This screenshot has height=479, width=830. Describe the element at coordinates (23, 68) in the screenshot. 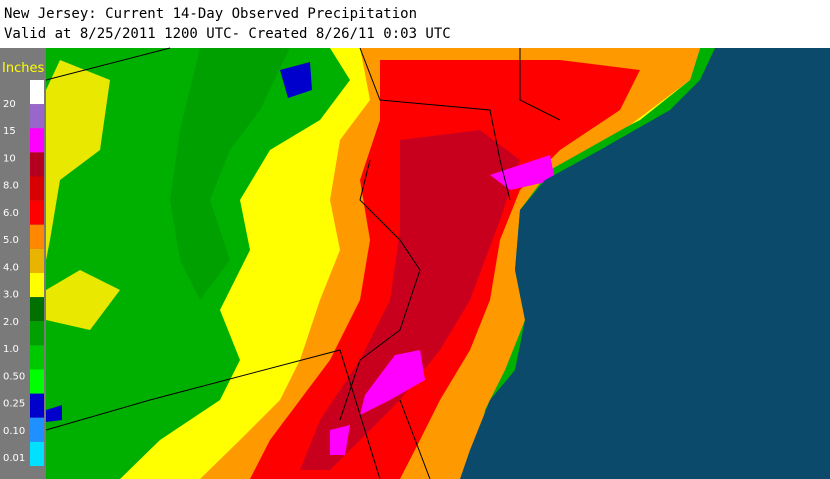

I see `legend-title: Inches` at that location.